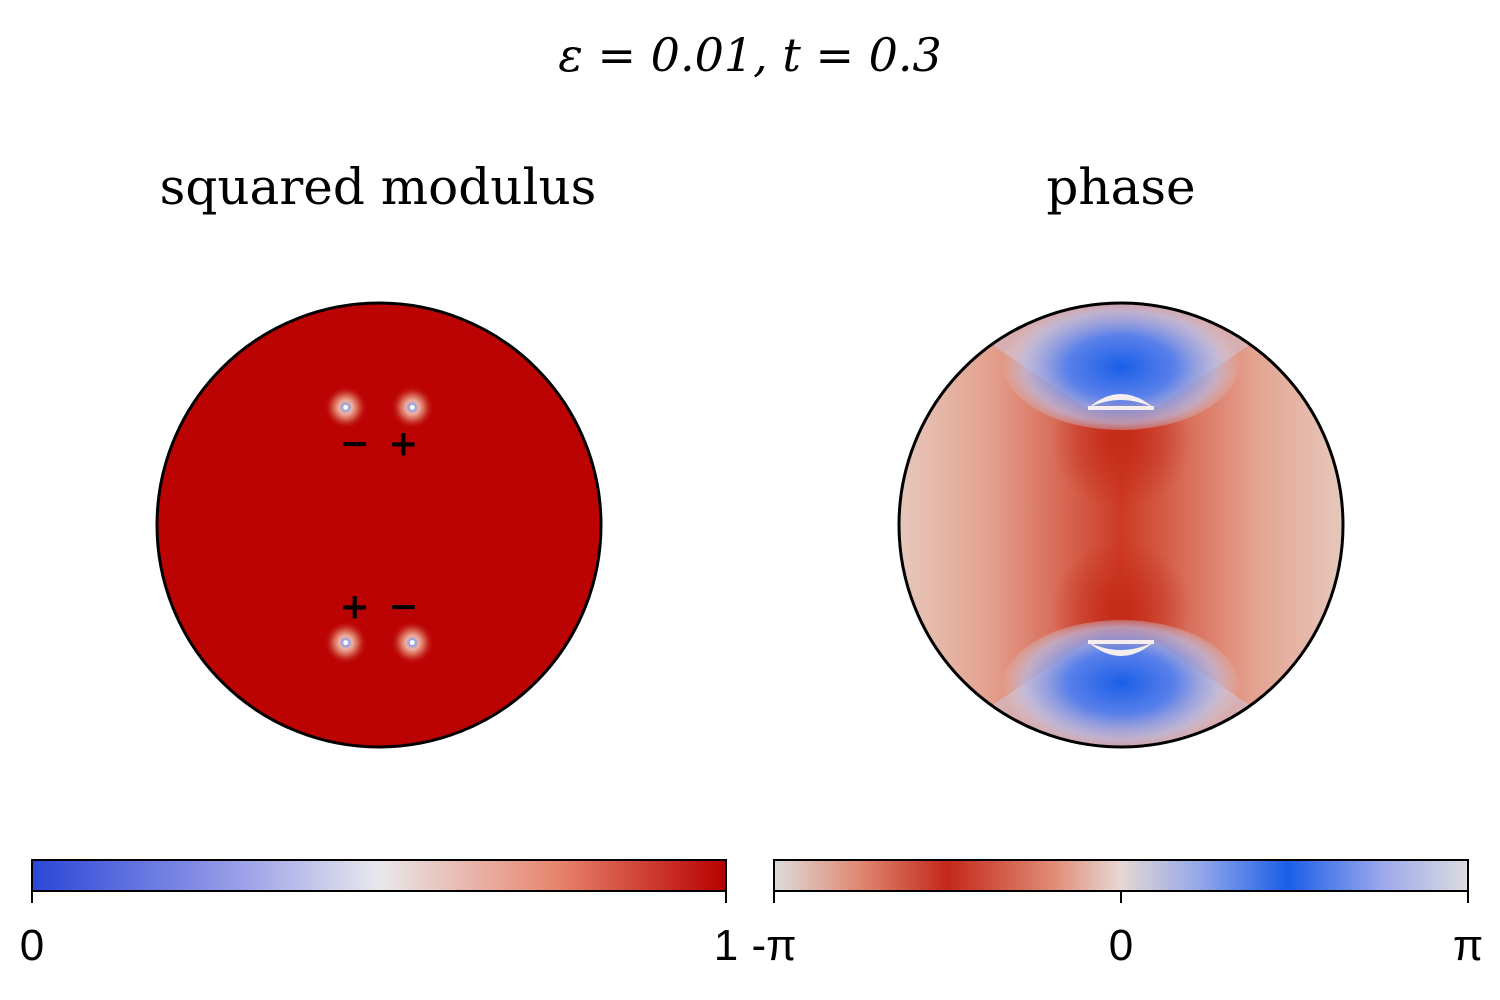 This screenshot has height=1000, width=1500. I want to click on vortex-sign-1: +, so click(403, 443).